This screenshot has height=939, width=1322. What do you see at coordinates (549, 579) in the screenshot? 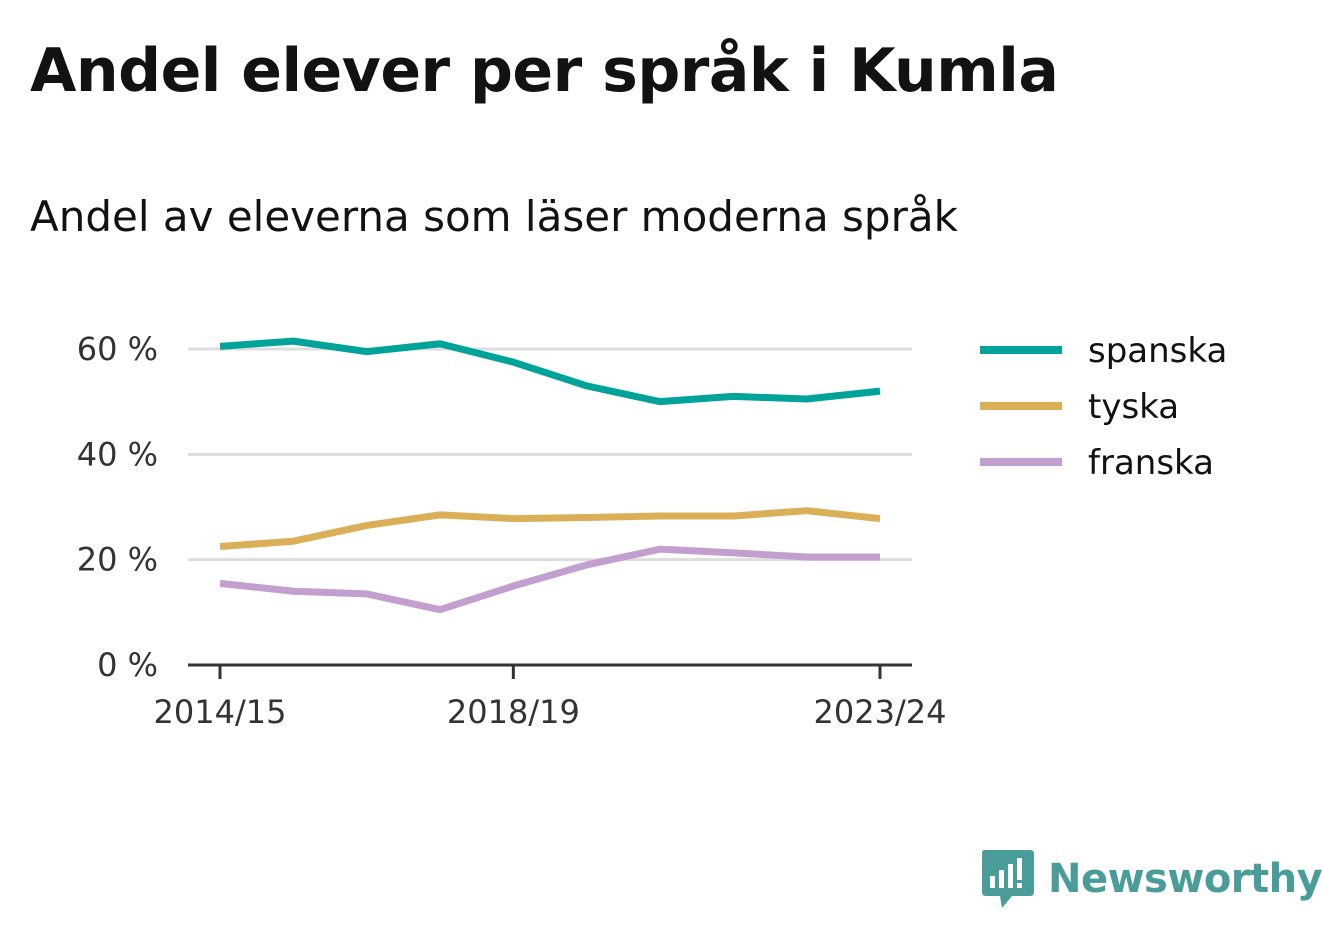
I see `series-line-franska` at bounding box center [549, 579].